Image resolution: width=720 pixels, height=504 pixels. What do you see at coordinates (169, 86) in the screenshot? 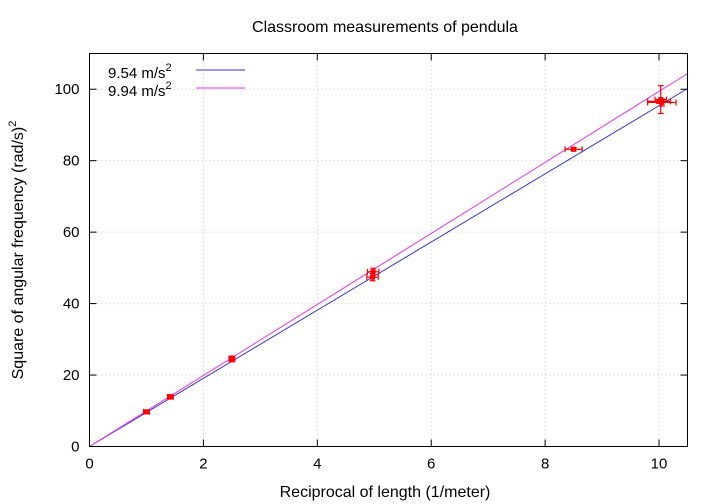
I see `legend-entry-label-2-superscript: 2` at bounding box center [169, 86].